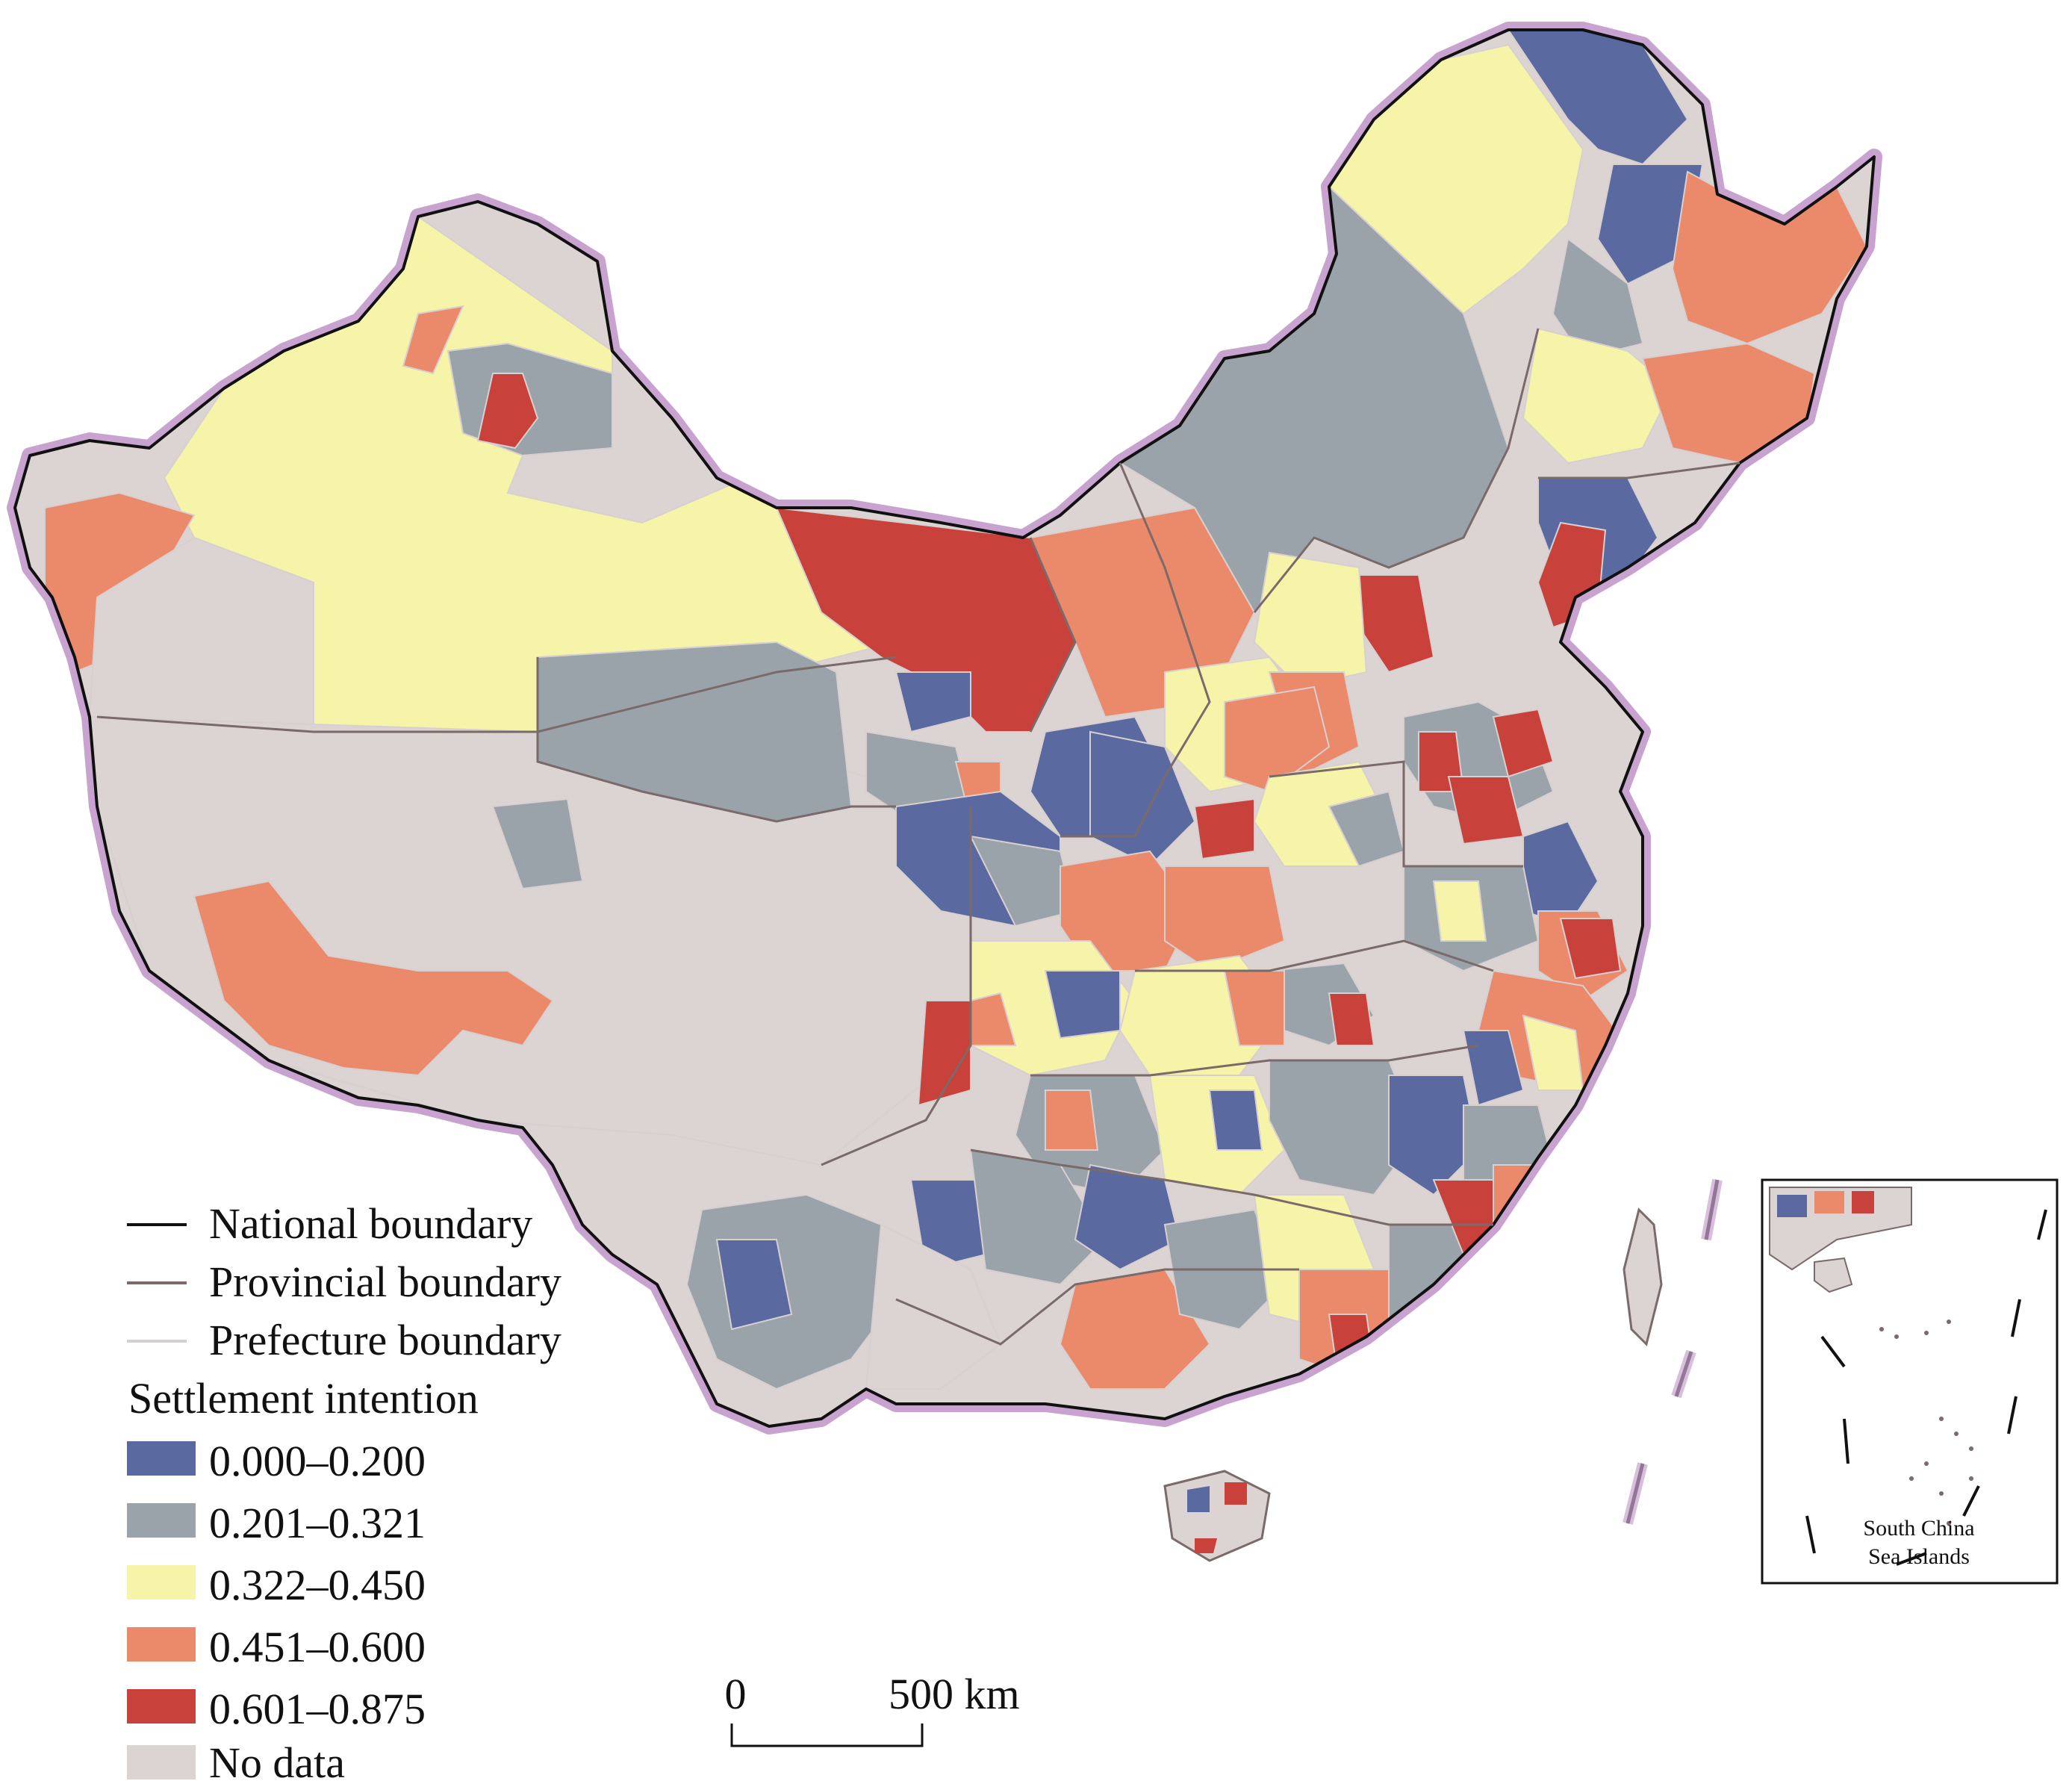 Image resolution: width=2072 pixels, height=1781 pixels. I want to click on region-blue-yunnan-west, so click(754, 1285).